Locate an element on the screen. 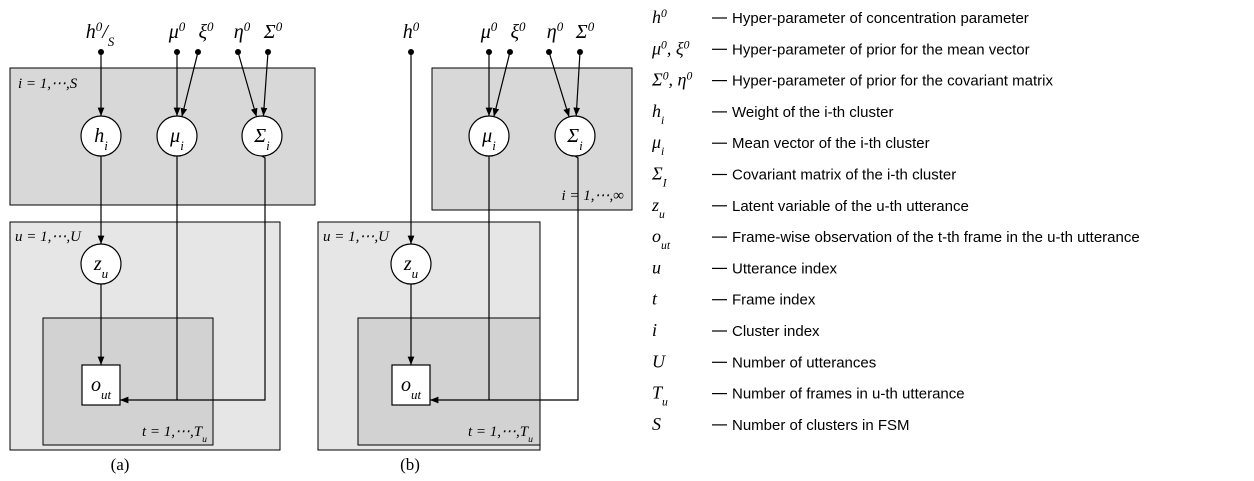 The width and height of the screenshot is (1254, 481). legend-symbol-part: I is located at coordinates (665, 182).